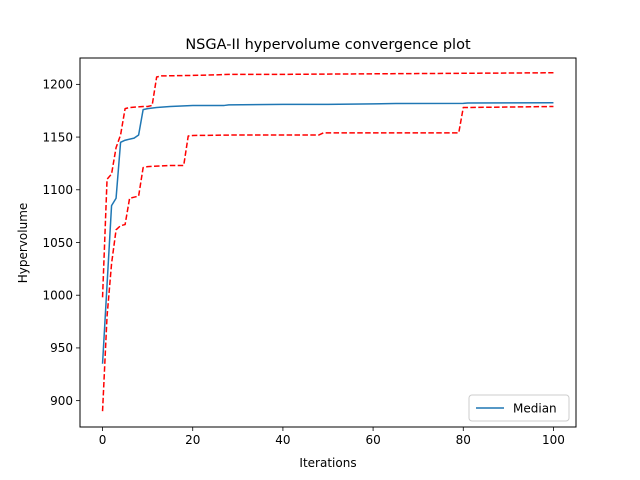  Describe the element at coordinates (327, 463) in the screenshot. I see `x-axis-label: Iterations` at that location.